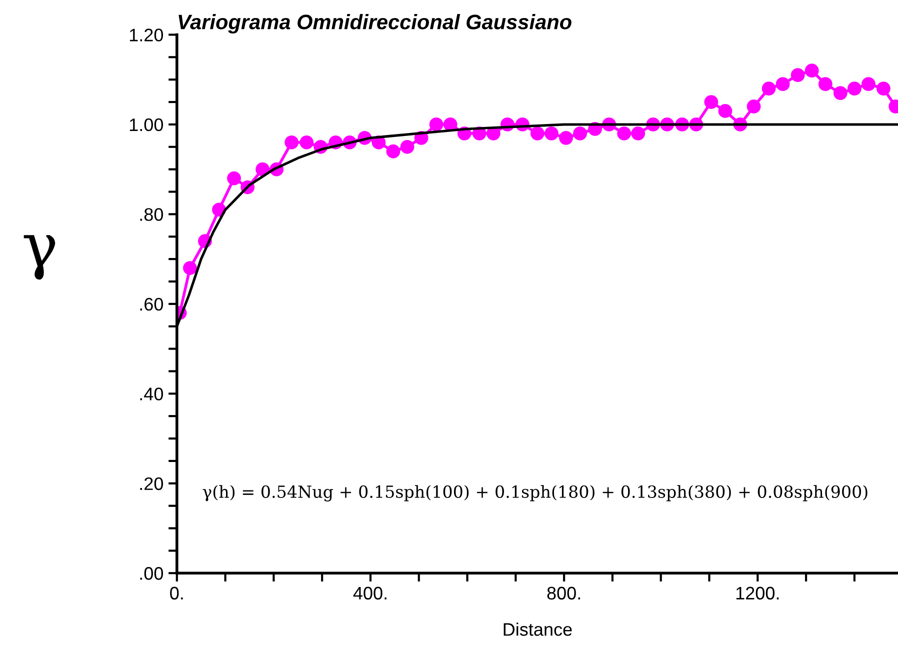 This screenshot has height=655, width=898. Describe the element at coordinates (152, 214) in the screenshot. I see `y-tick-label: .80` at that location.